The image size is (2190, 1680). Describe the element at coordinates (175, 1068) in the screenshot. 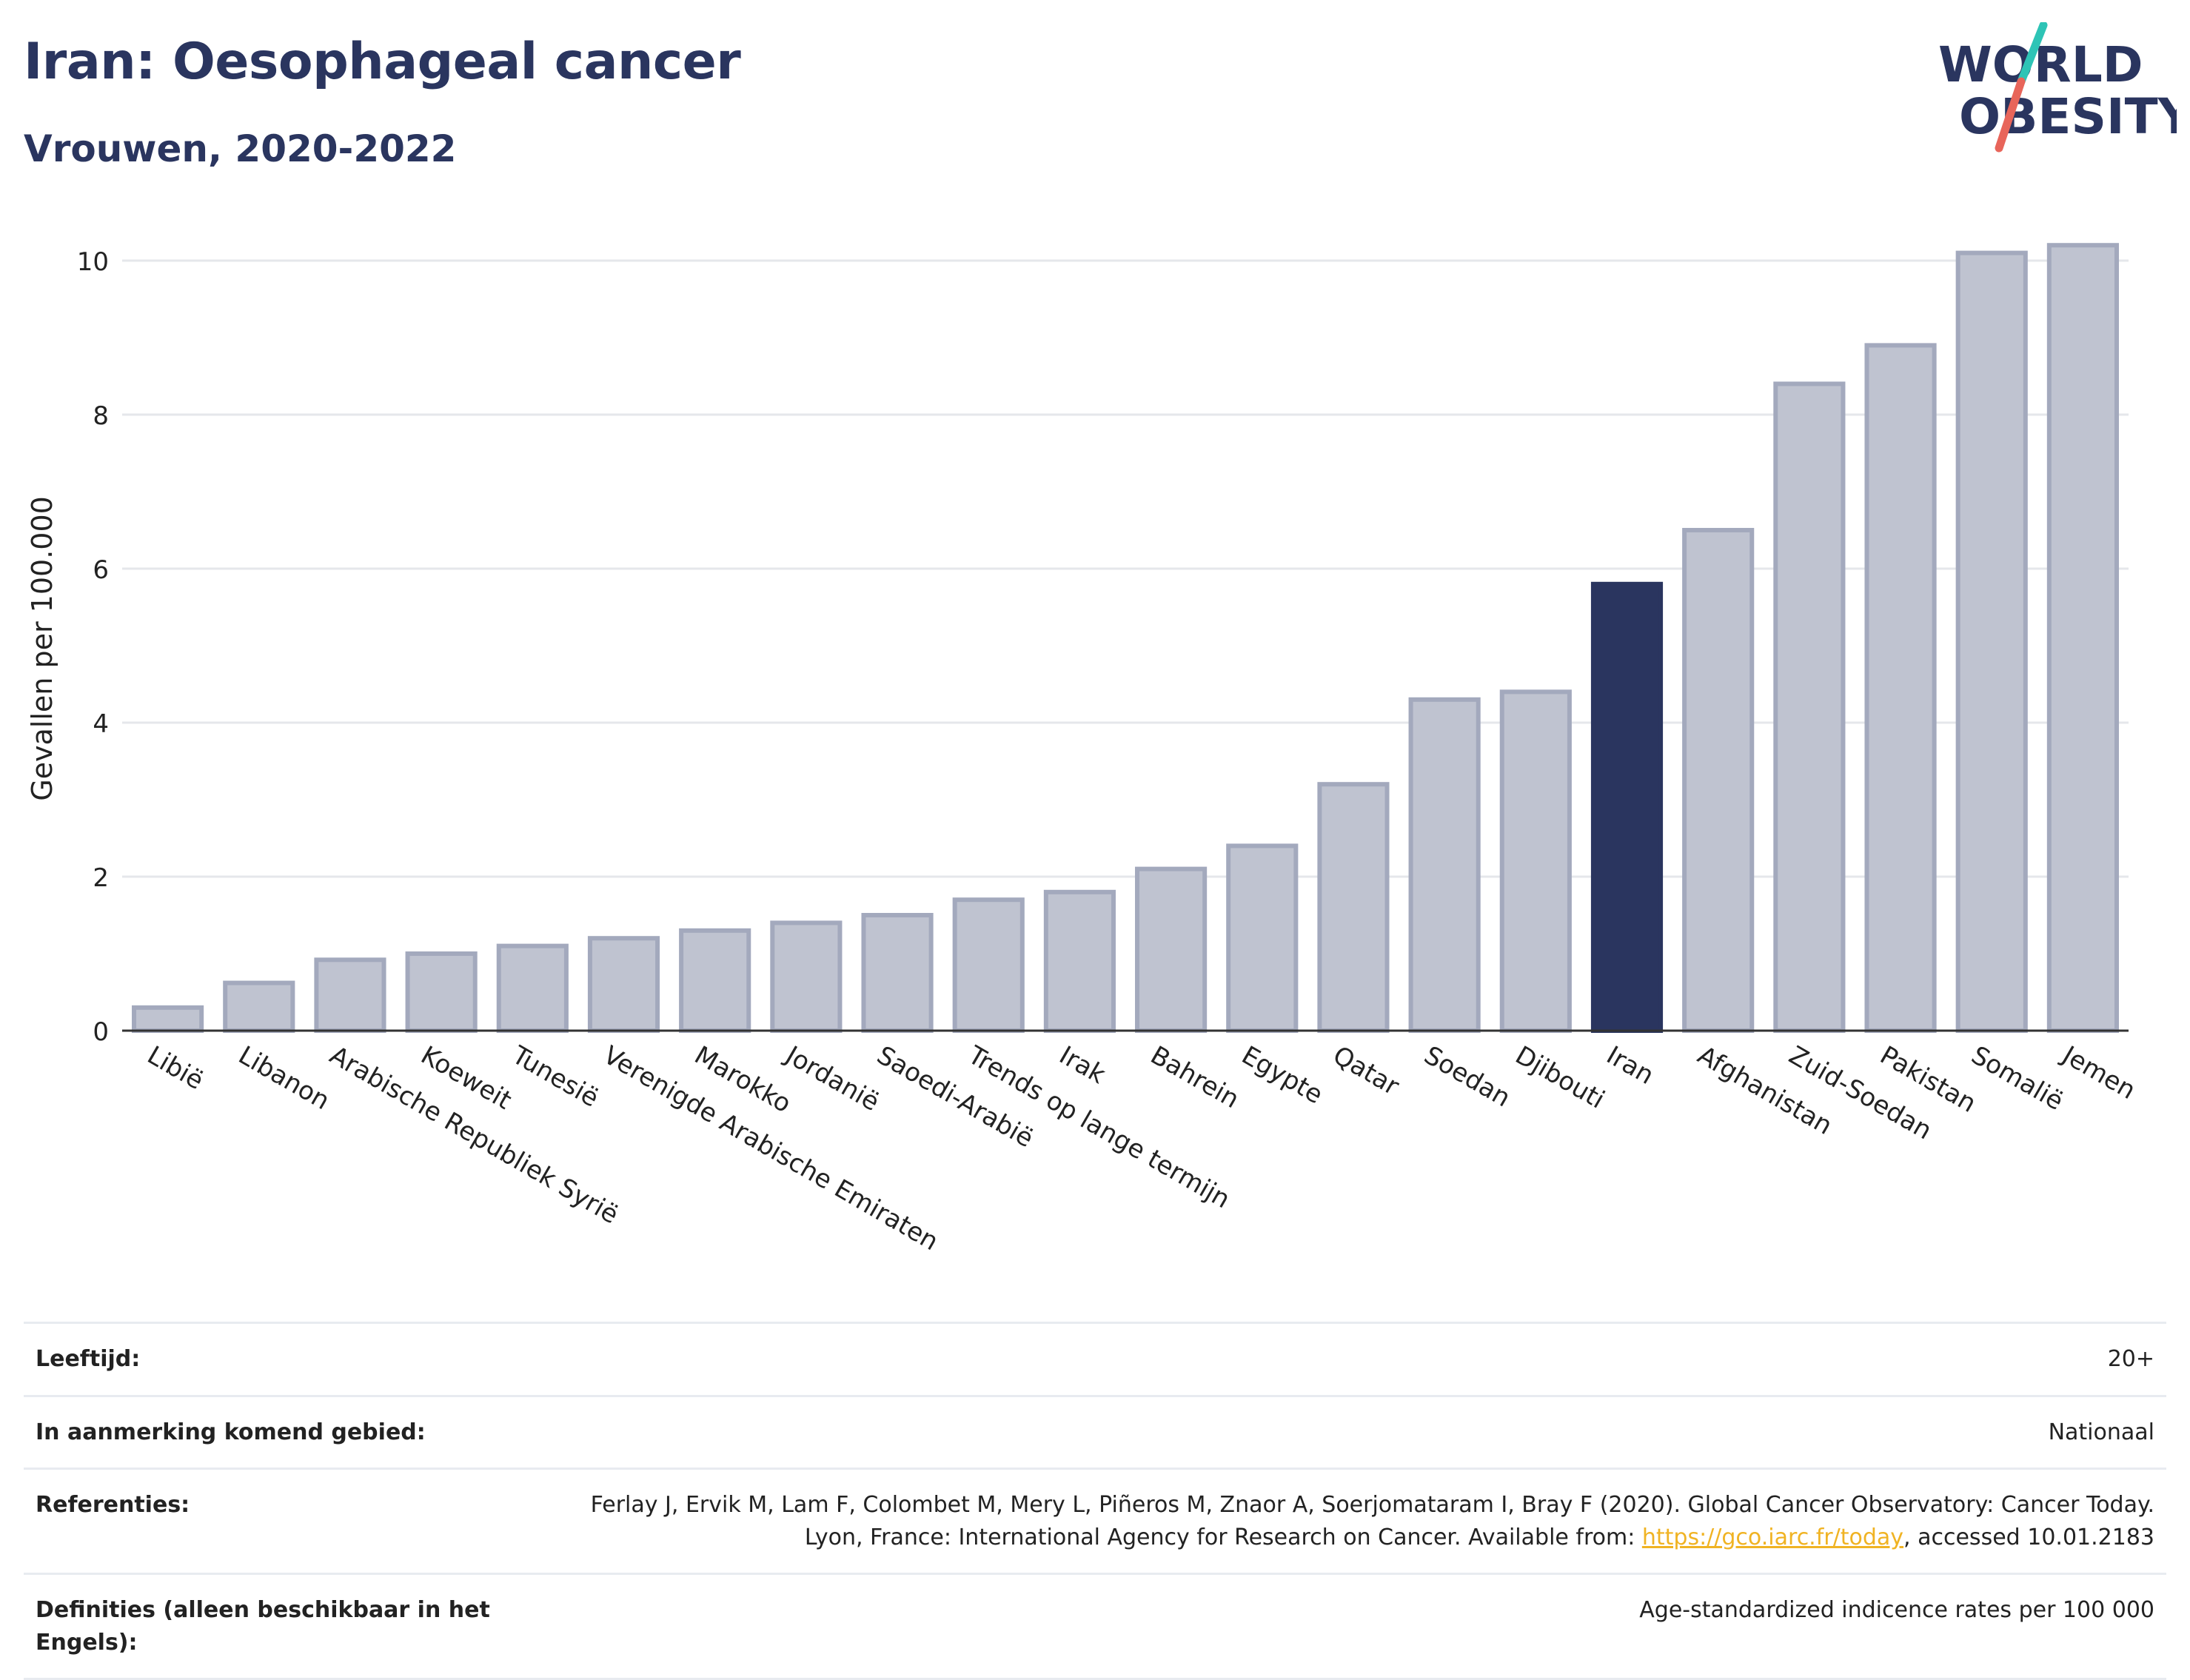

I see `x-tick-label: Libië` at that location.